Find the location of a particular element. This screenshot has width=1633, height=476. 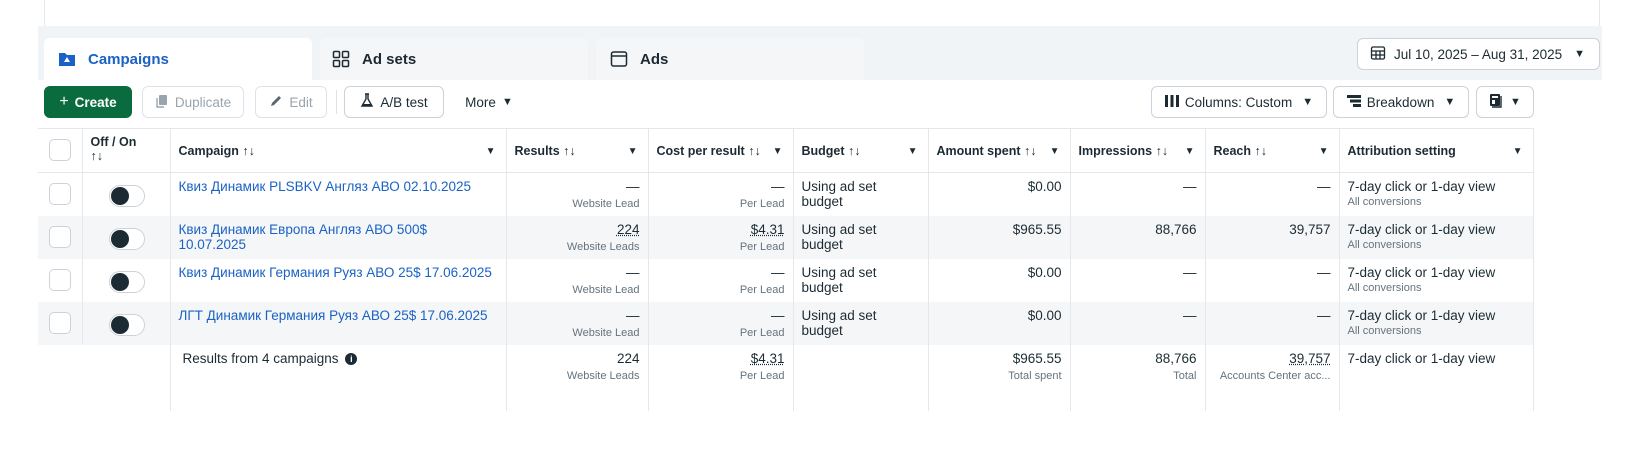

impressions-value: — is located at coordinates (1190, 186).